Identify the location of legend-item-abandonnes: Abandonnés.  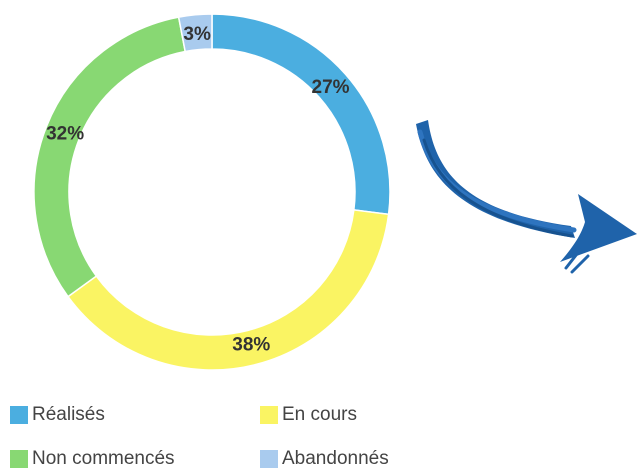
(350, 459).